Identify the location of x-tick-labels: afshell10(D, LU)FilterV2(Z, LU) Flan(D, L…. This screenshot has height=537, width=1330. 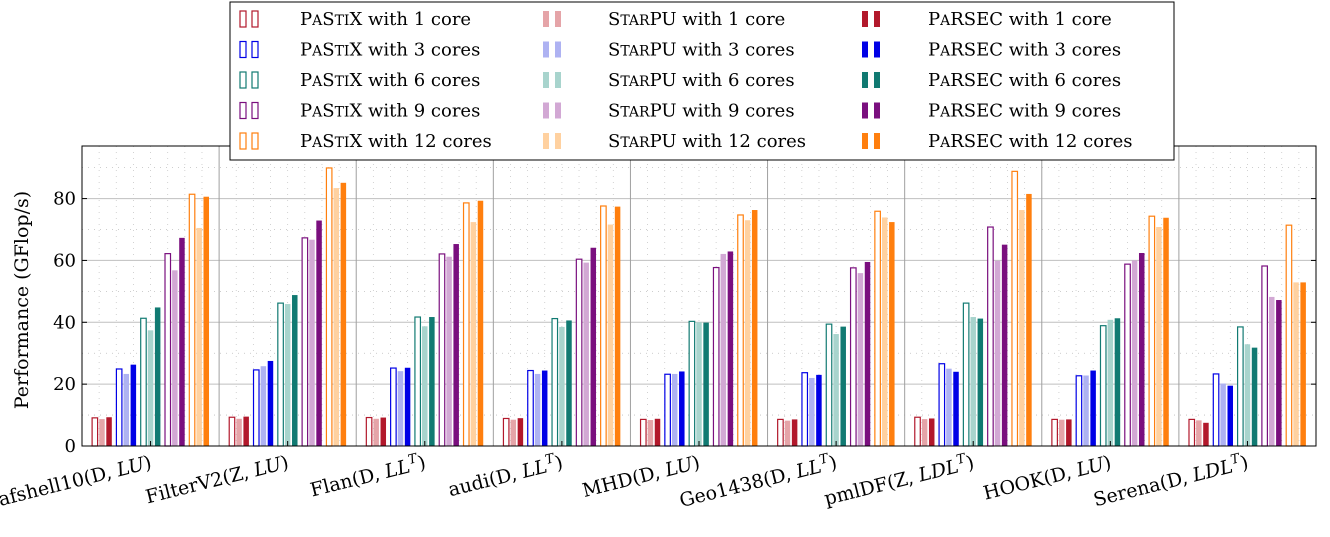
(625, 481).